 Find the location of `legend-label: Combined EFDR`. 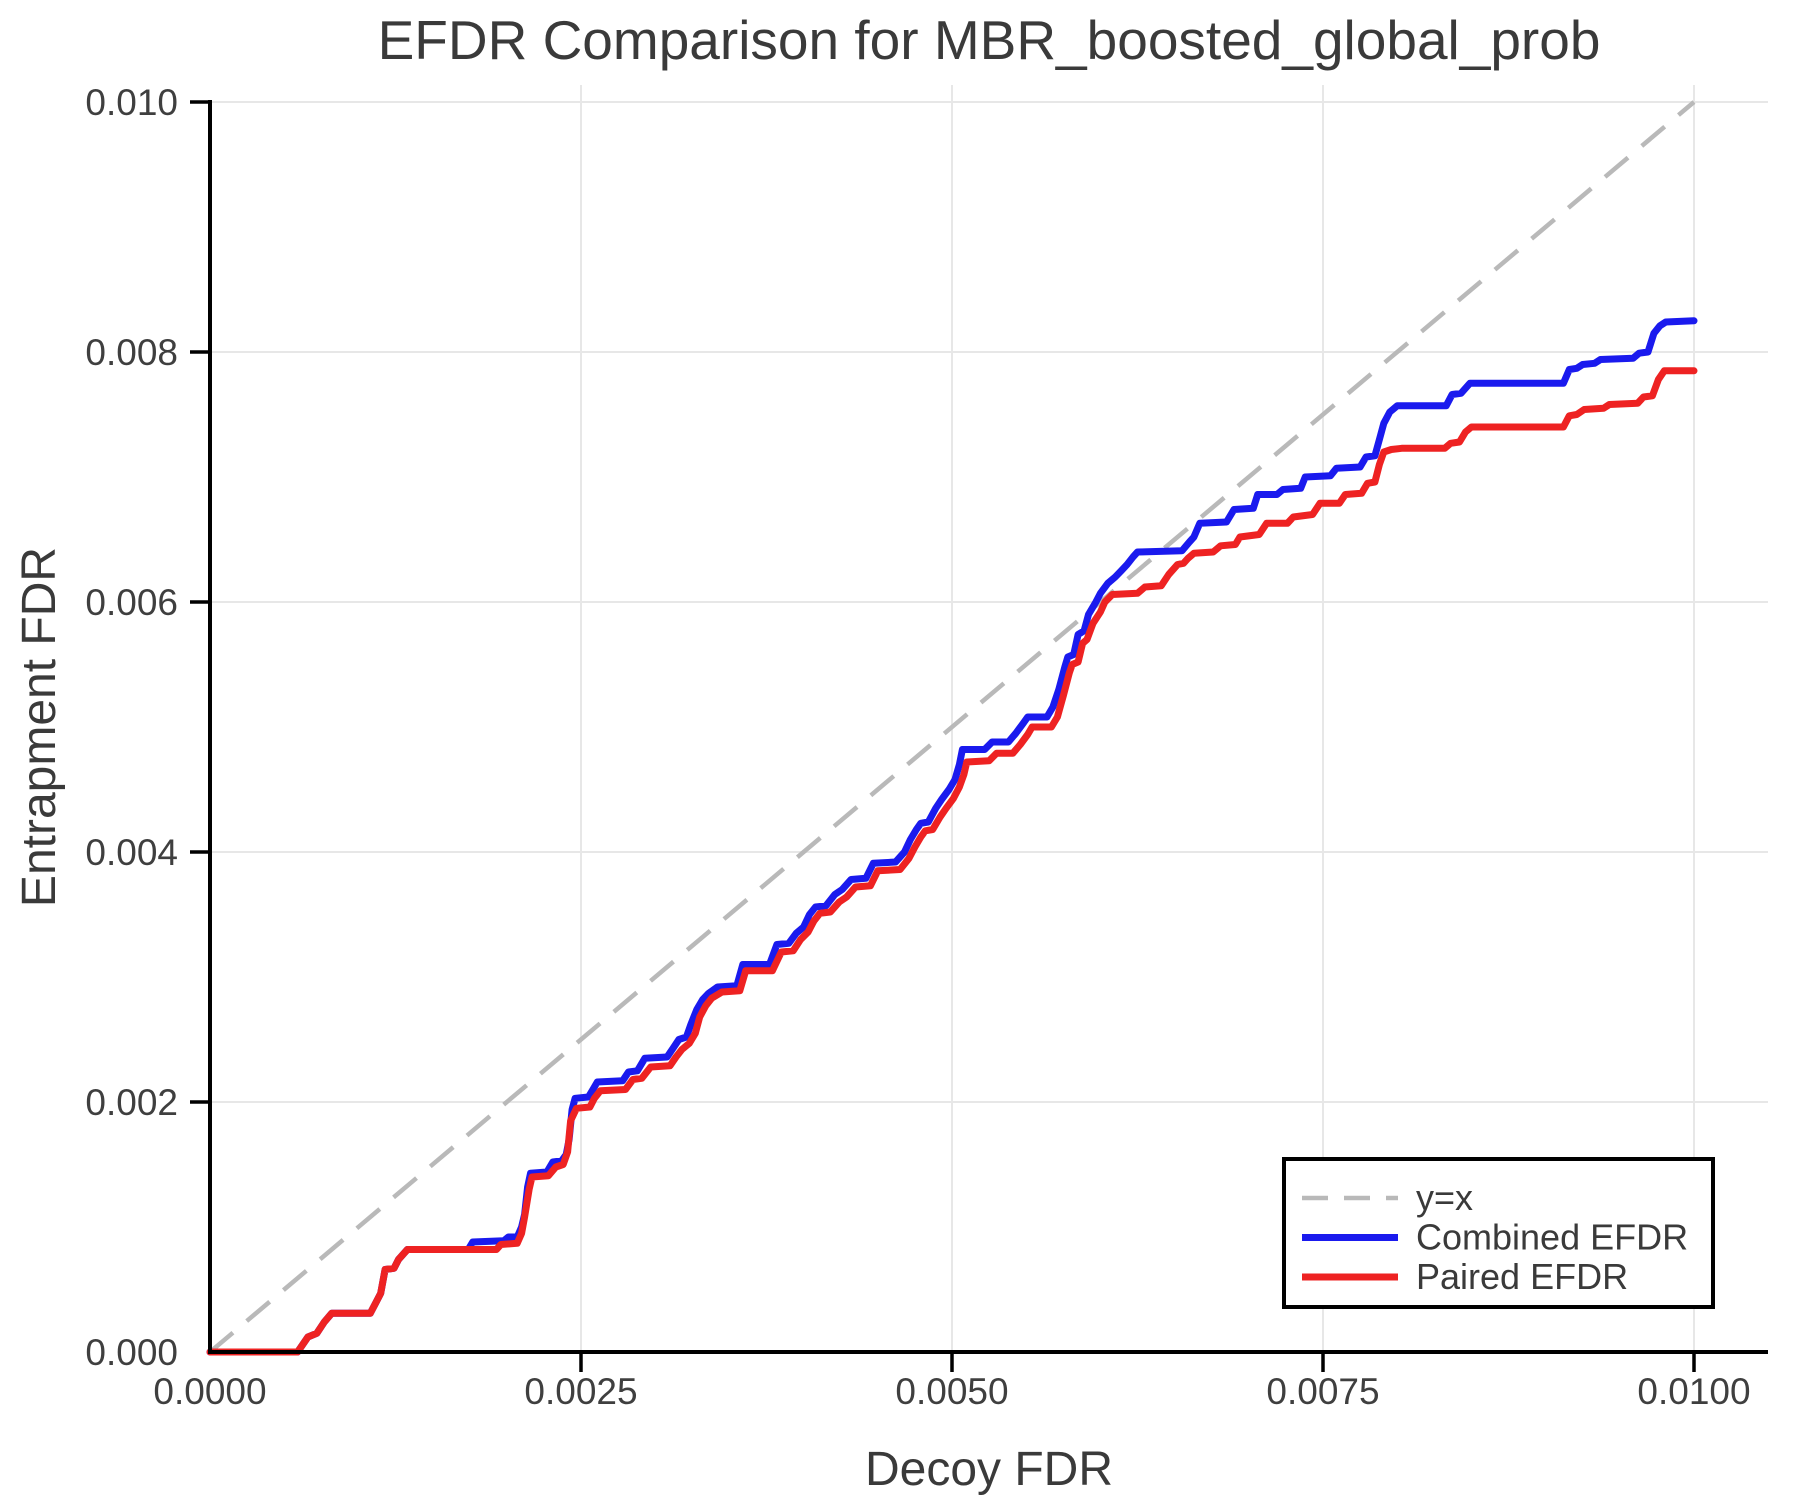

legend-label: Combined EFDR is located at coordinates (1552, 1237).